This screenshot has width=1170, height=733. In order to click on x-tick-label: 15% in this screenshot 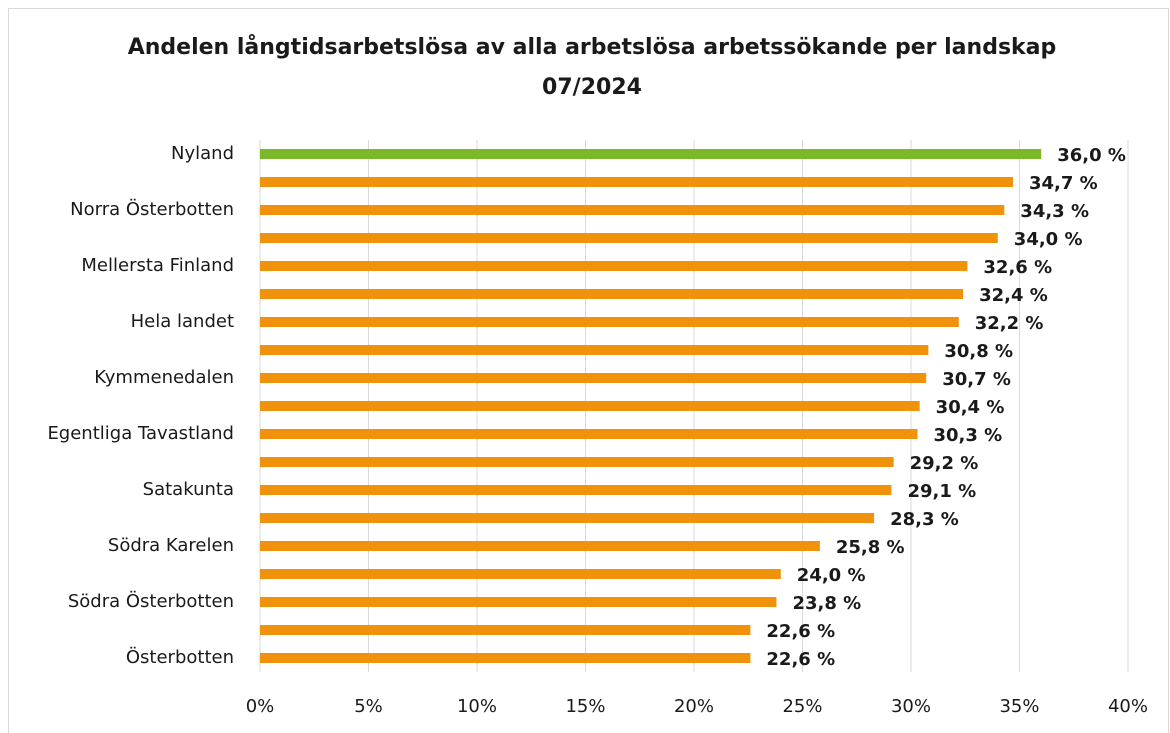, I will do `click(585, 706)`.